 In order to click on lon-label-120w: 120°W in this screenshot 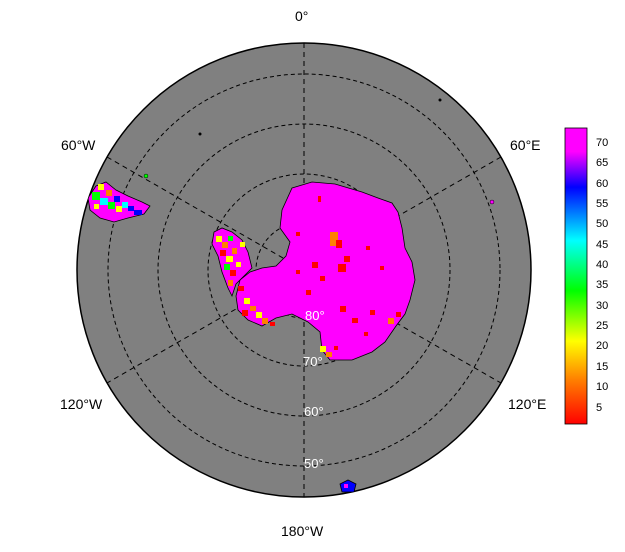, I will do `click(81, 404)`.